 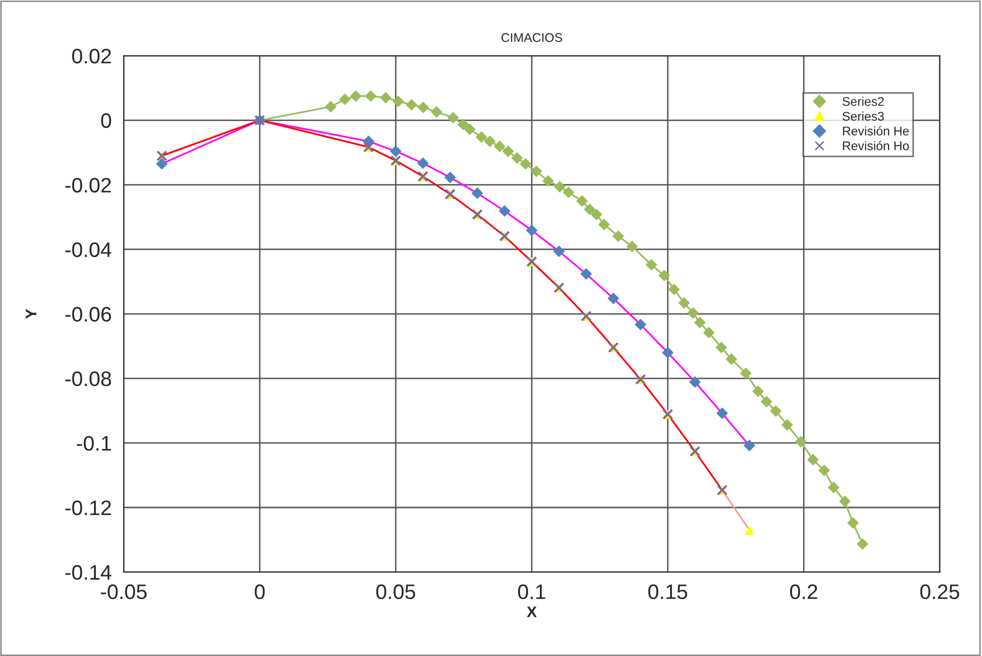 What do you see at coordinates (876, 145) in the screenshot?
I see `legend-label: Revisión Ho` at bounding box center [876, 145].